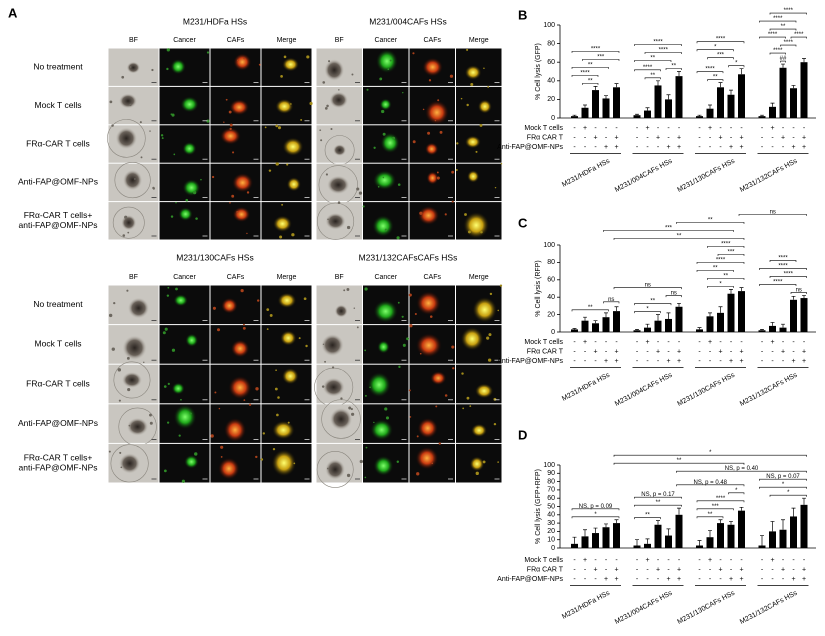  I want to click on significance-label: ##, so click(783, 59).